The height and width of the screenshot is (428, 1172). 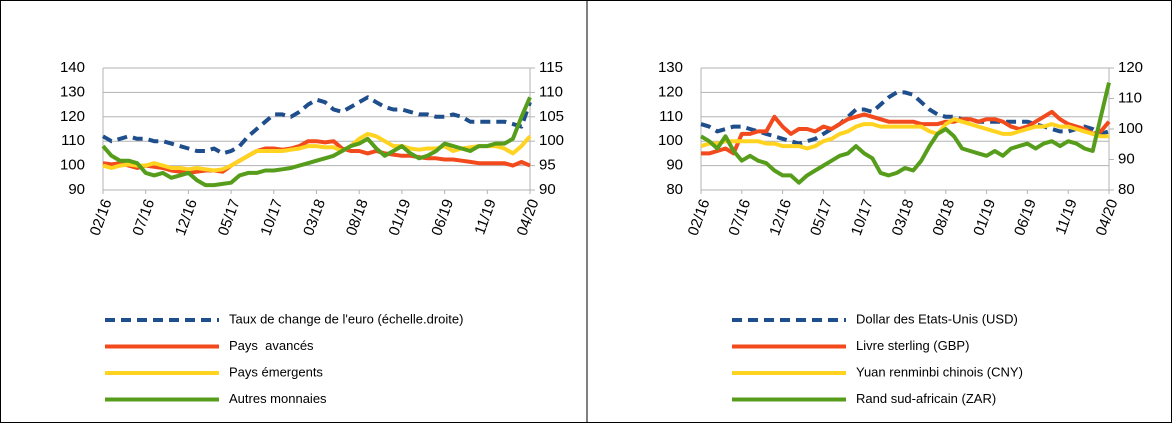 I want to click on y-tick-label: 80, so click(x=674, y=189).